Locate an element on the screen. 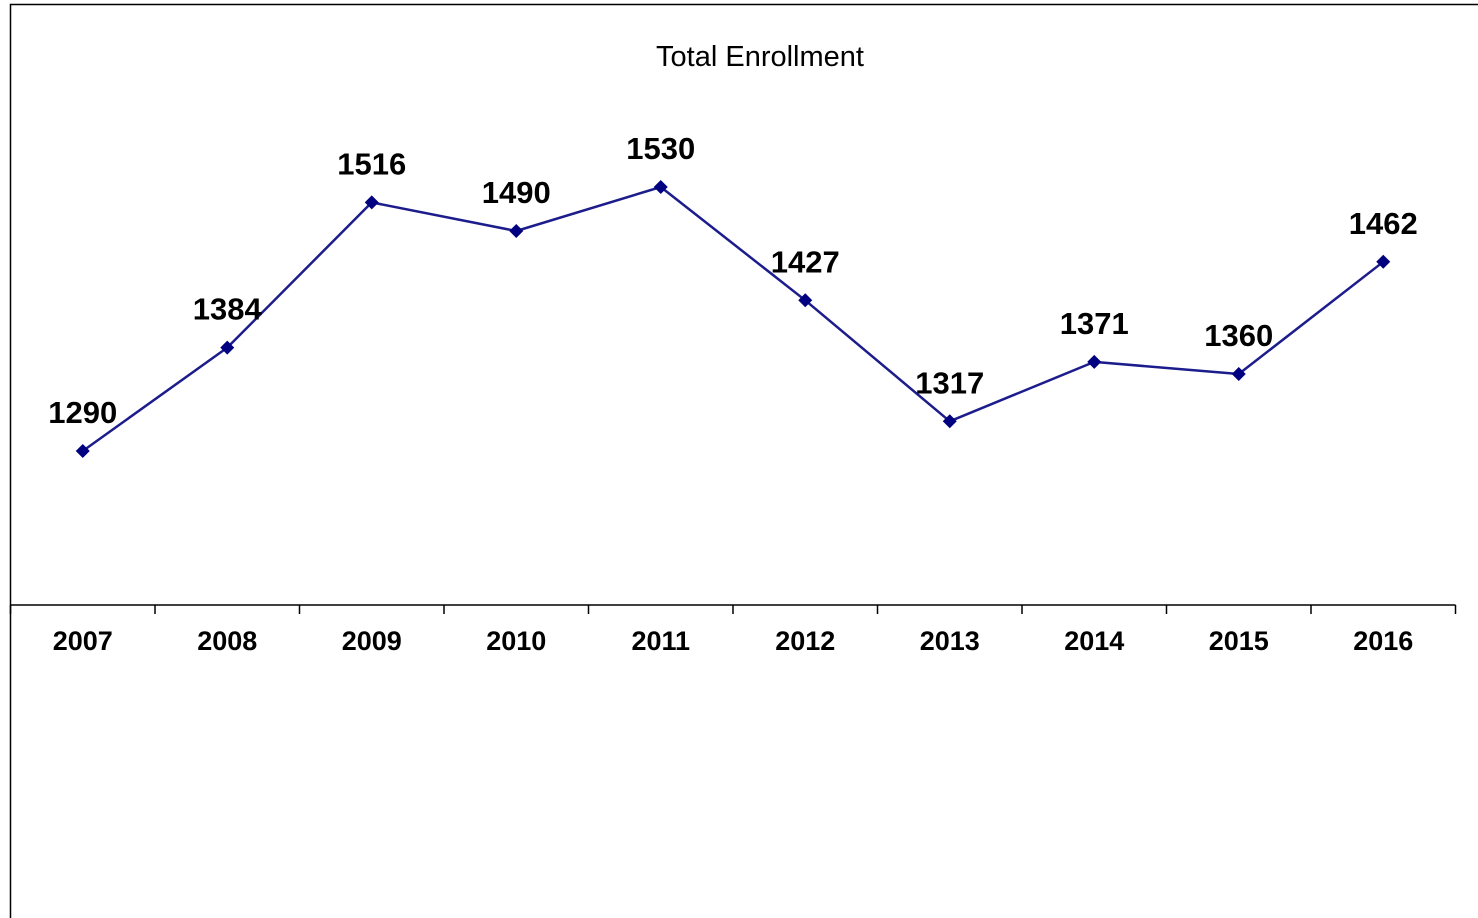  data-label: 1384 is located at coordinates (228, 309).